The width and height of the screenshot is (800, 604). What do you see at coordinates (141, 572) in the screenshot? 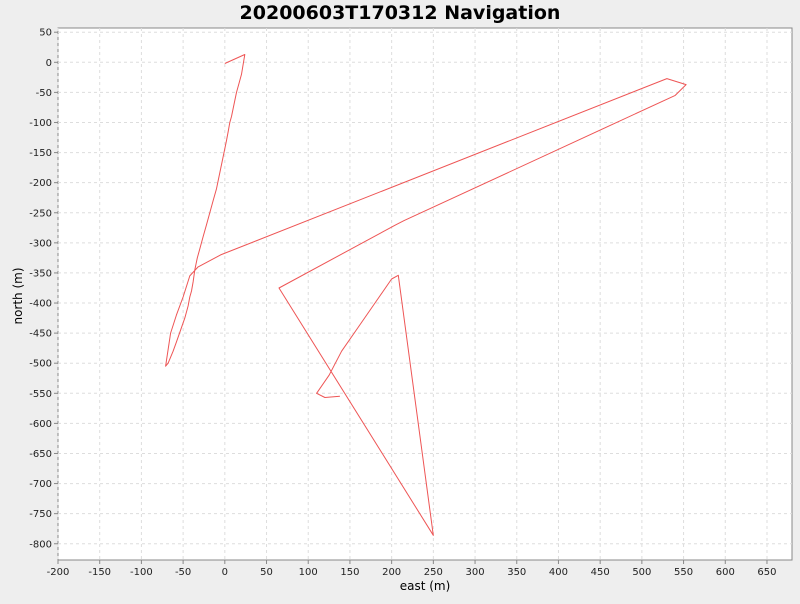
I see `x-tick-label: -100` at bounding box center [141, 572].